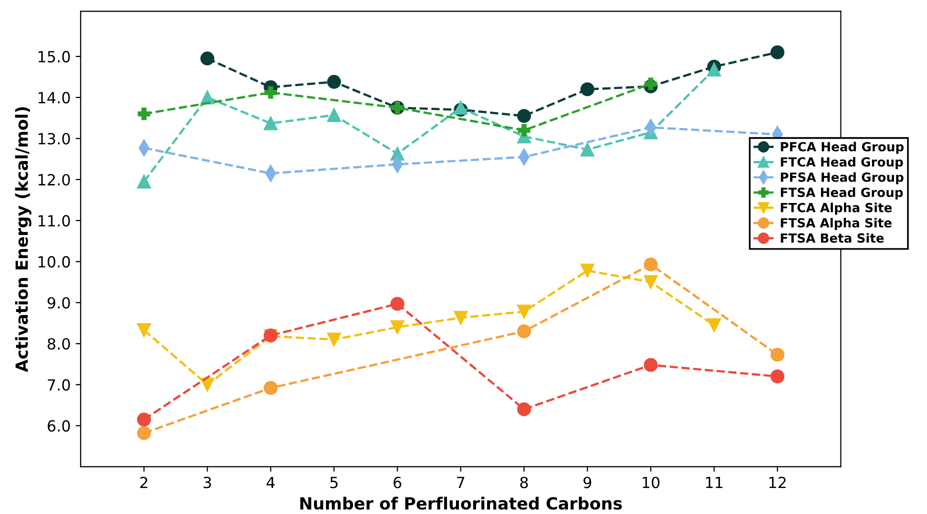 This screenshot has width=927, height=514. I want to click on y-tick-label: 10.0, so click(54, 262).